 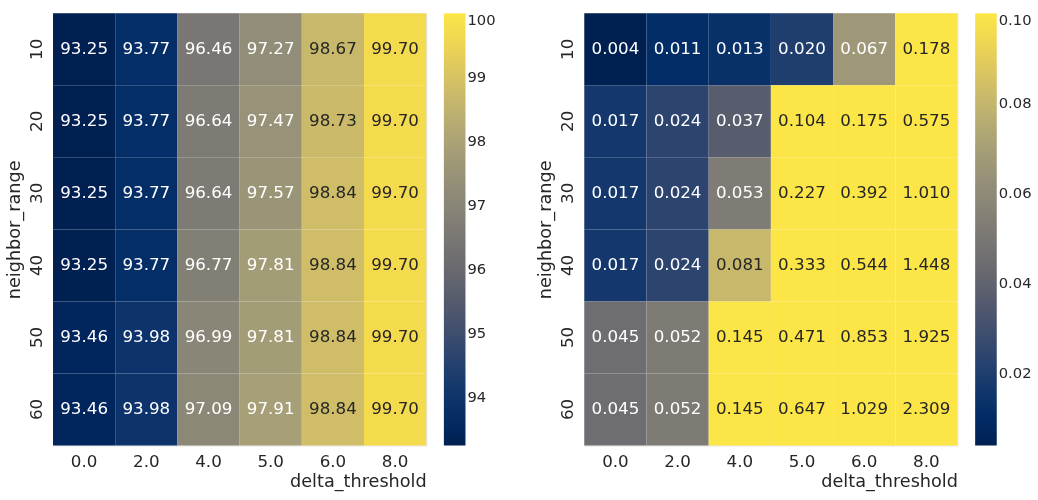 I want to click on data-label: 2.309, so click(x=926, y=409).